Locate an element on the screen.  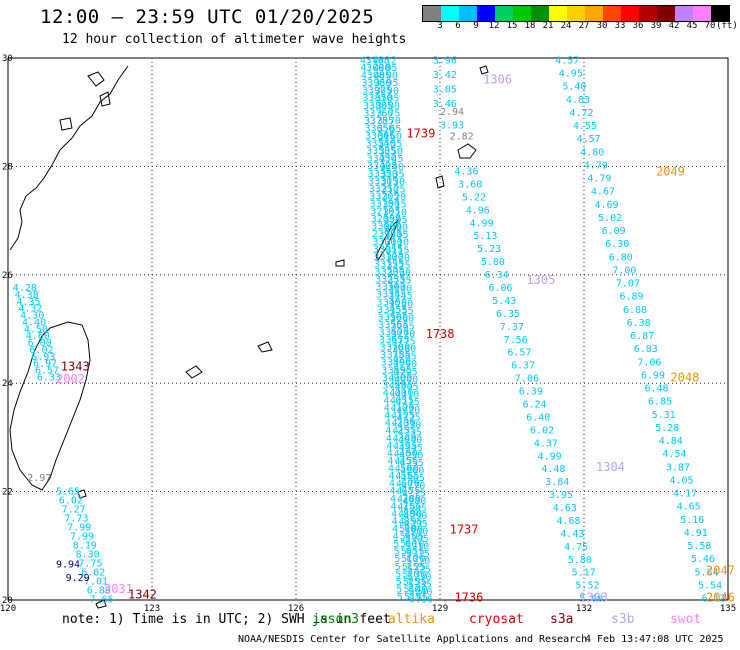
wave-height-label: 5.00 is located at coordinates (416, 531).